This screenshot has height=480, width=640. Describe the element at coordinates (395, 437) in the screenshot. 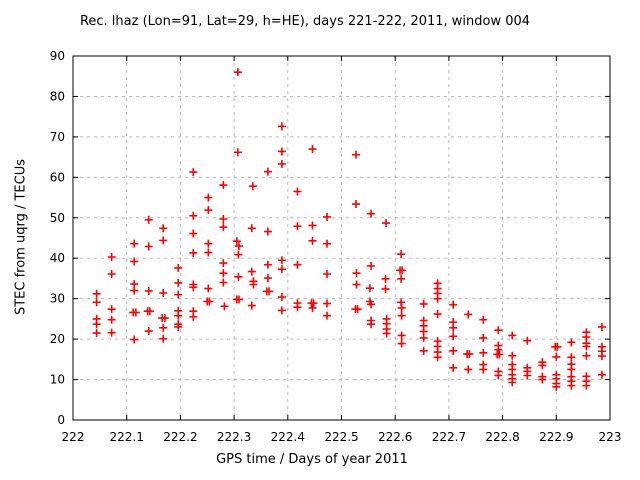

I see `x-tick-label: 222.6` at that location.